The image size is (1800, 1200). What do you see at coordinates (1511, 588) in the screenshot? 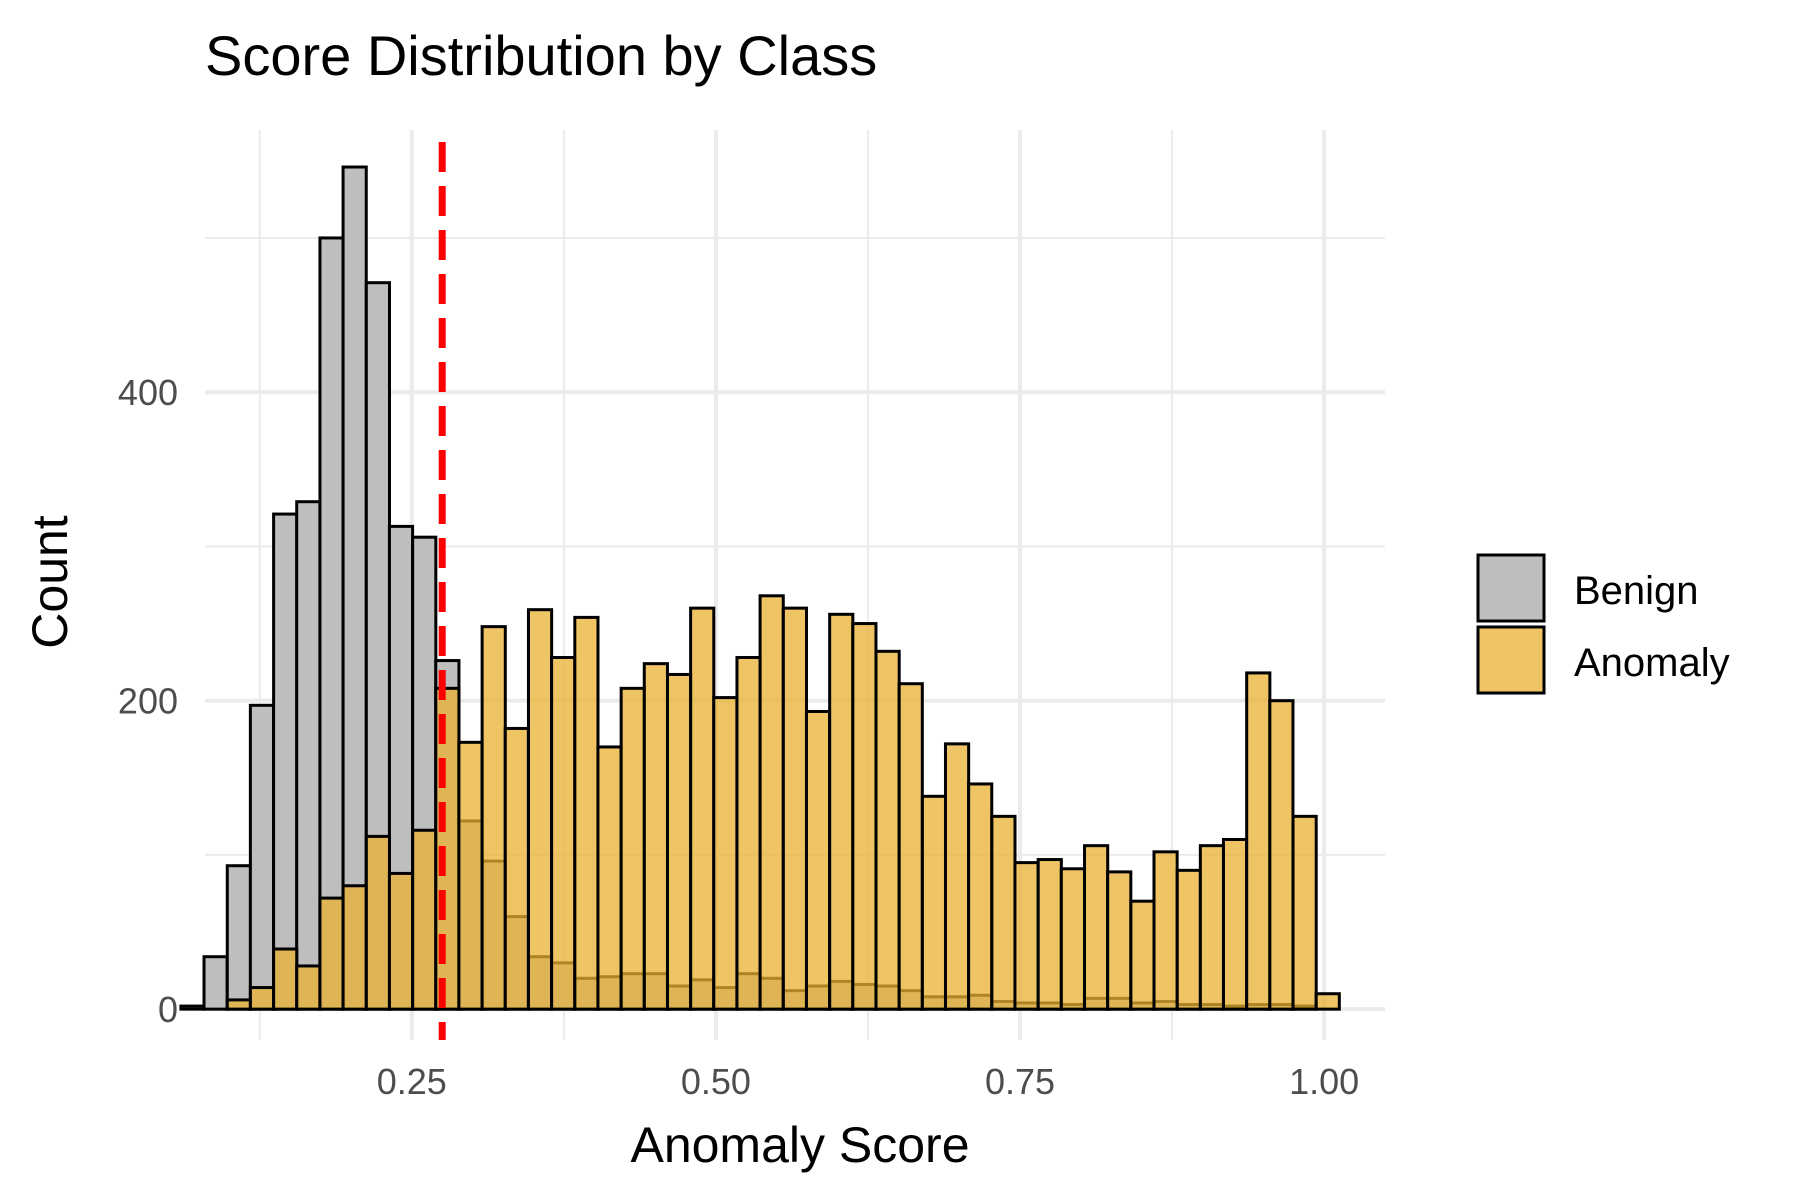
I see `legend-key-benign` at bounding box center [1511, 588].